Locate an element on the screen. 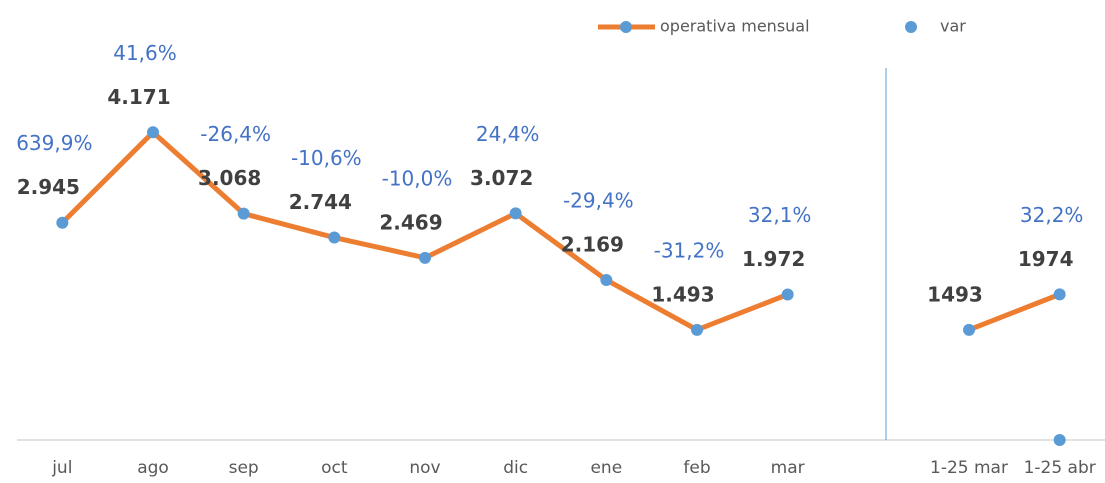 The image size is (1105, 483). var-label: -10,0% is located at coordinates (417, 178).